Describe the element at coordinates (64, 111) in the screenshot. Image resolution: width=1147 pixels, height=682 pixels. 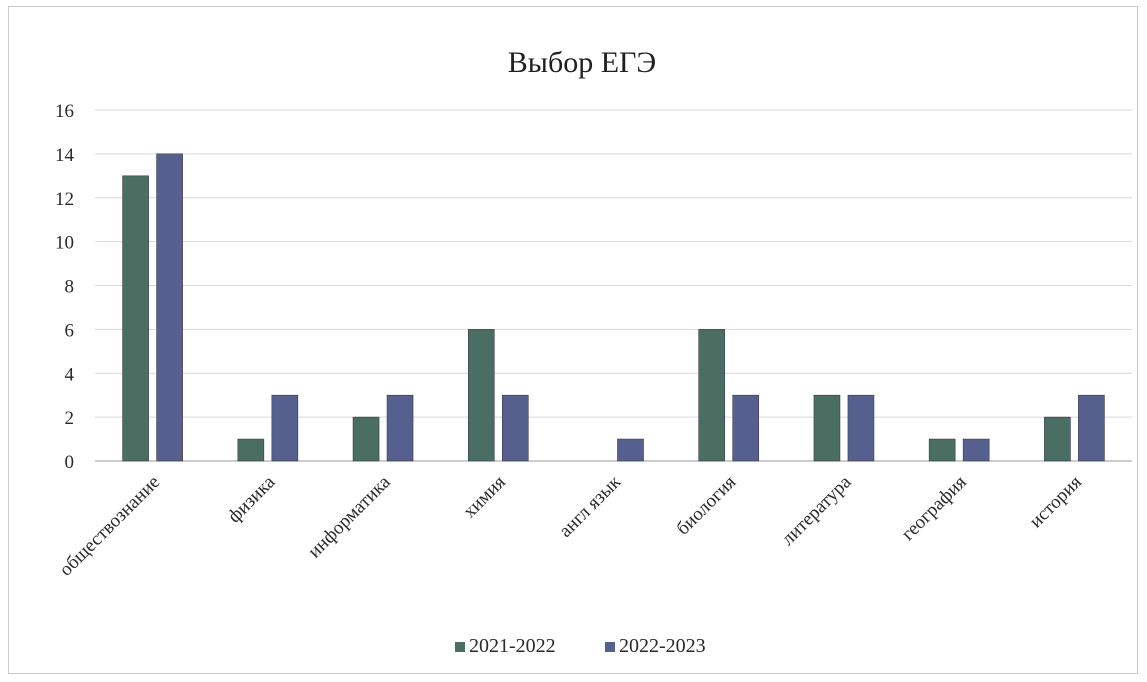
I see `y-tick-label: 16` at that location.